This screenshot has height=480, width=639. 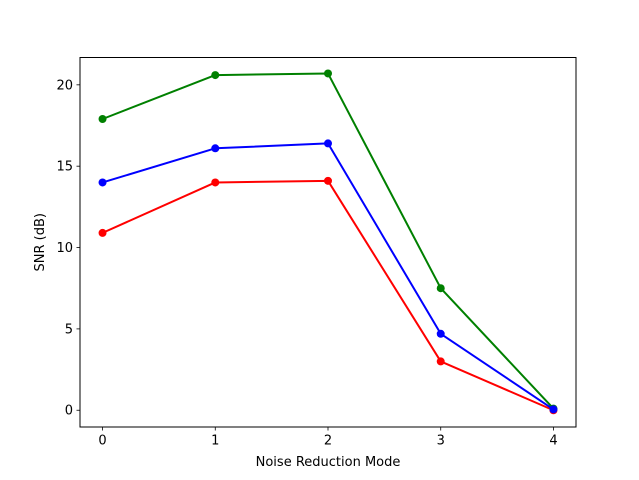 What do you see at coordinates (328, 462) in the screenshot?
I see `x-axis-label: Noise Reduction Mode` at bounding box center [328, 462].